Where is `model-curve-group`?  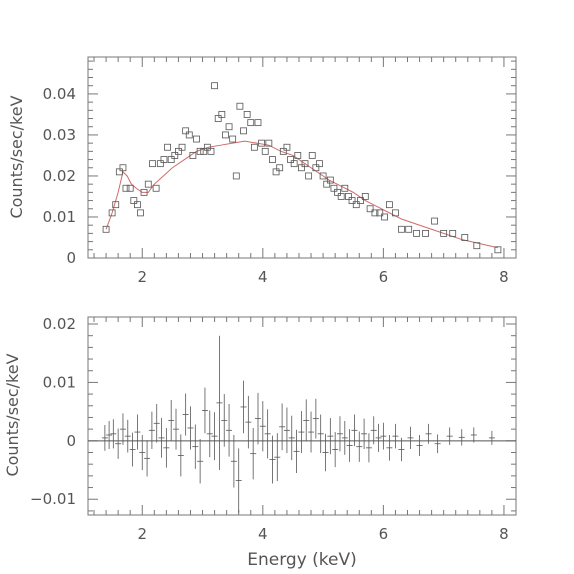
model-curve-group is located at coordinates (302, 194).